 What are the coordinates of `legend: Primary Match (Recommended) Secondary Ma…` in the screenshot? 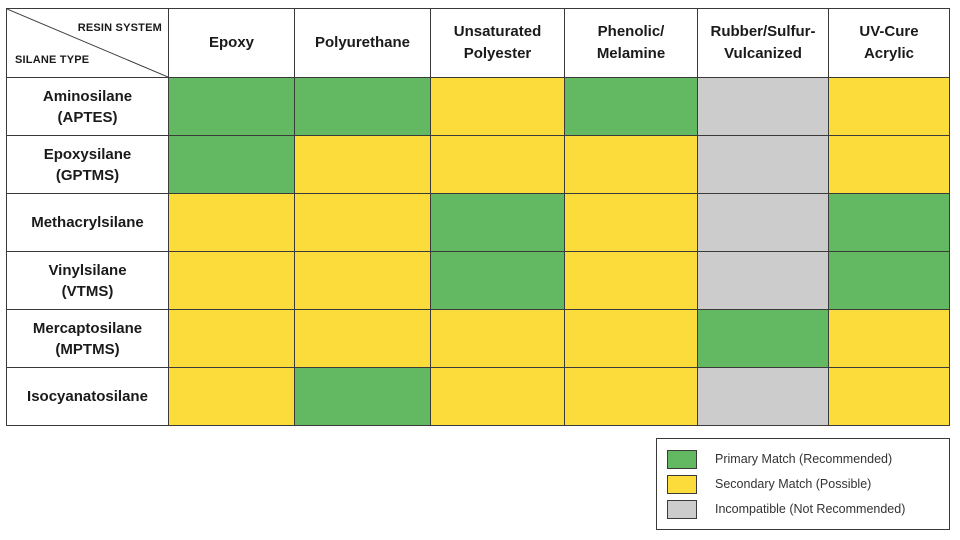 It's located at (803, 484).